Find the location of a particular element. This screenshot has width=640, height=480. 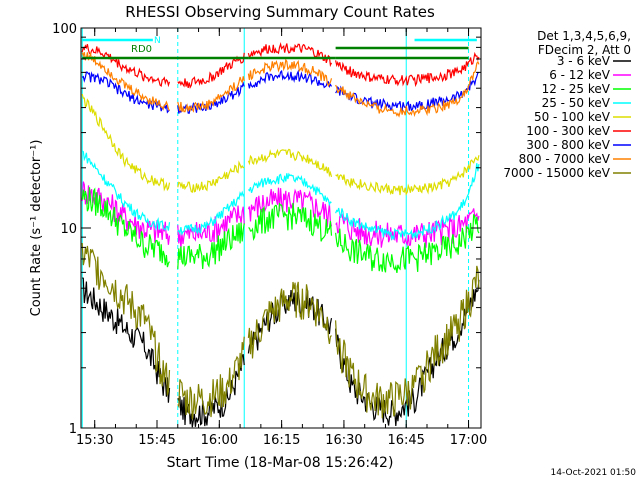

x-tick-label: 16:45 is located at coordinates (405, 440).